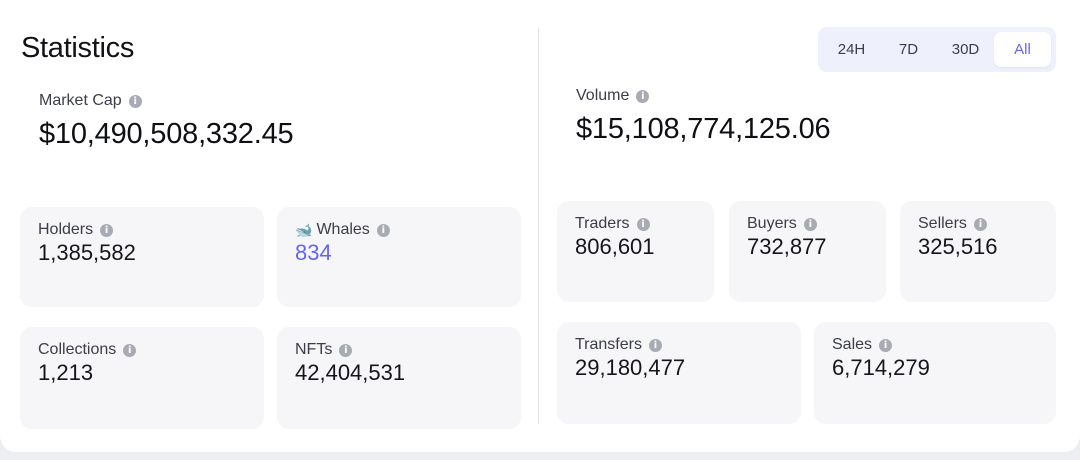  What do you see at coordinates (852, 344) in the screenshot?
I see `sales-label: Sales` at bounding box center [852, 344].